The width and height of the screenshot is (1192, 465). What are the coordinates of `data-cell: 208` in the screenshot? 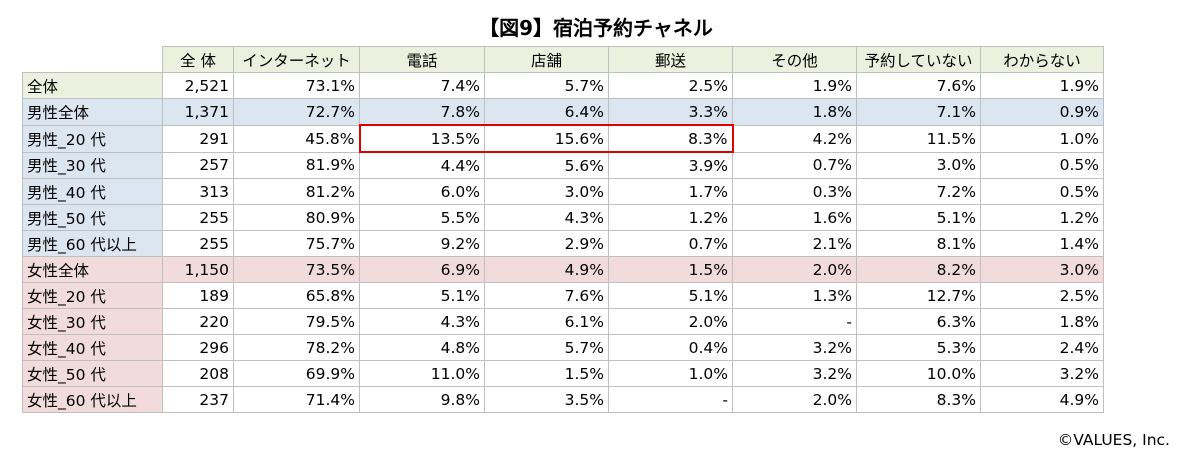 It's located at (198, 373).